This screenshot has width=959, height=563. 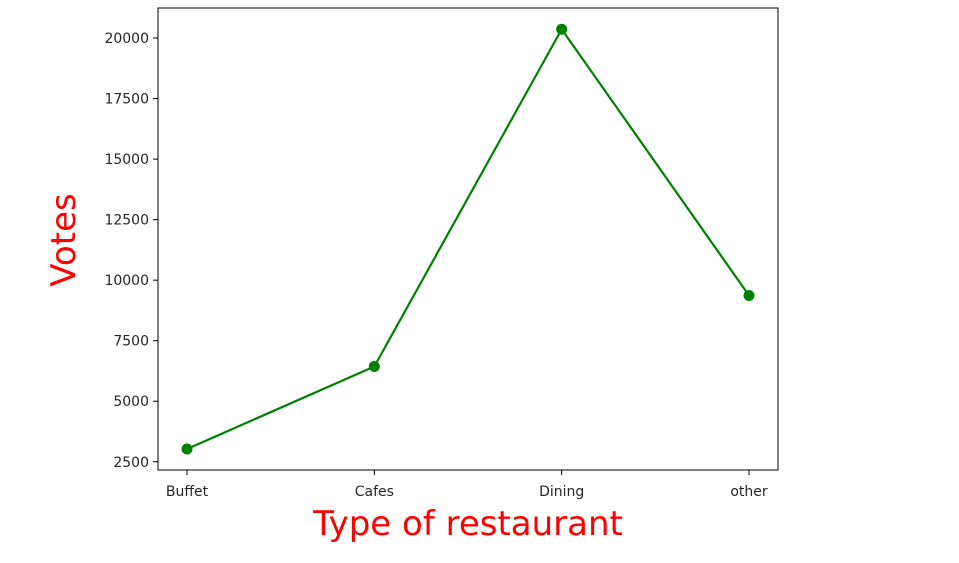 What do you see at coordinates (131, 251) in the screenshot?
I see `y-axis: 2500 5000 7500 10000 12500 15000 17500 20000` at bounding box center [131, 251].